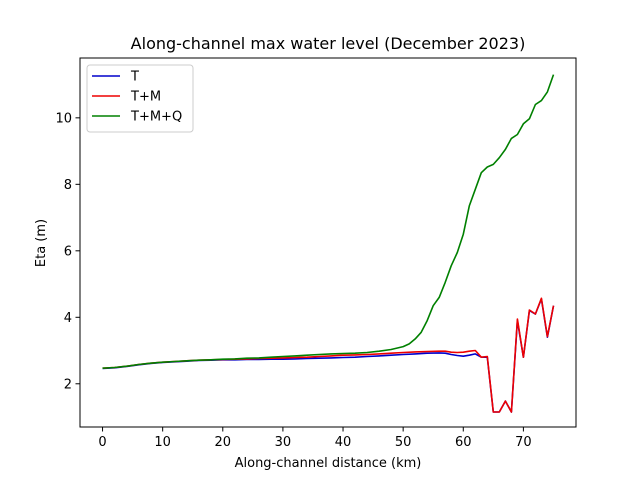 This screenshot has width=640, height=480. Describe the element at coordinates (102, 442) in the screenshot. I see `x-tick-label: 0` at that location.